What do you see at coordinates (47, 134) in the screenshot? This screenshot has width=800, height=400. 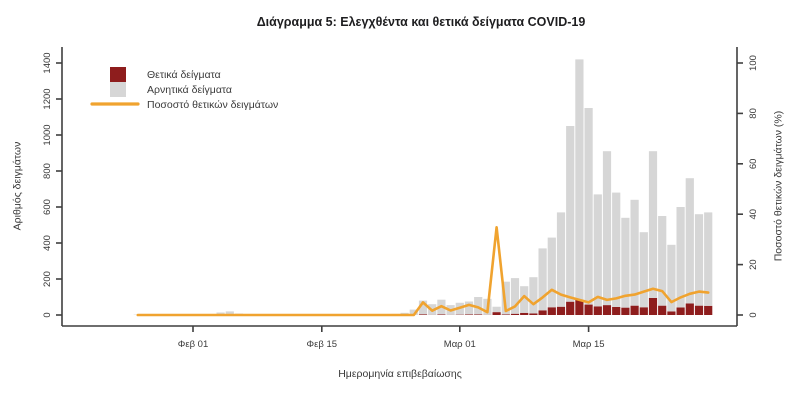 I see `left-axis-tick-label: 1000` at bounding box center [47, 134].